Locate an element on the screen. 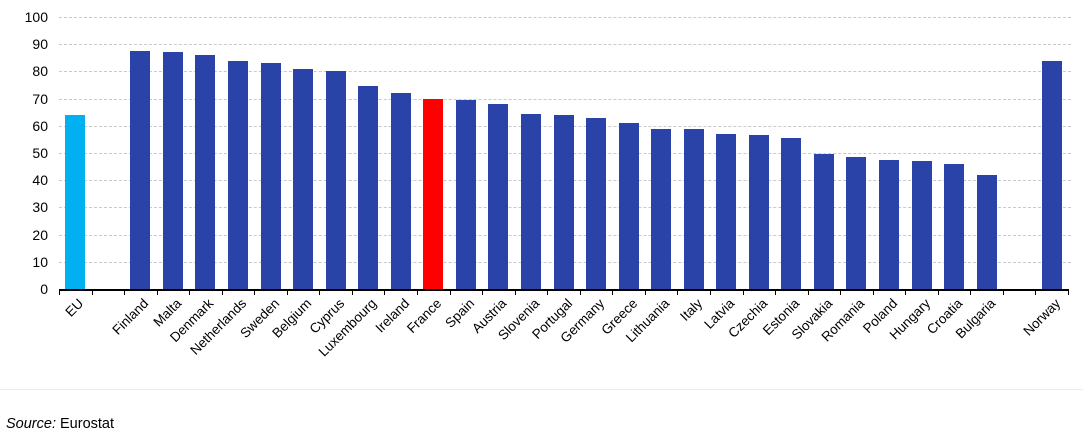 The image size is (1083, 440). source-note: Source: Eurostat is located at coordinates (60, 424).